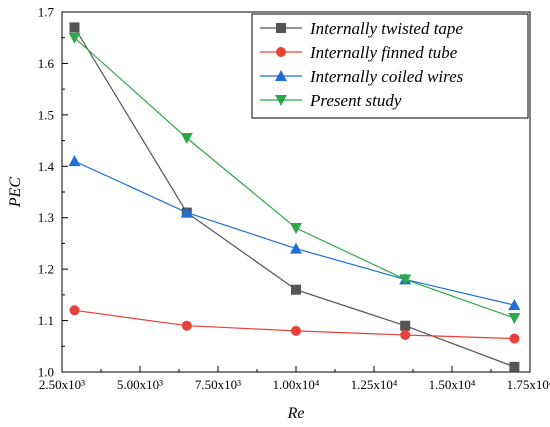 The image size is (550, 427). I want to click on y-tick-label: 1.2, so click(46, 269).